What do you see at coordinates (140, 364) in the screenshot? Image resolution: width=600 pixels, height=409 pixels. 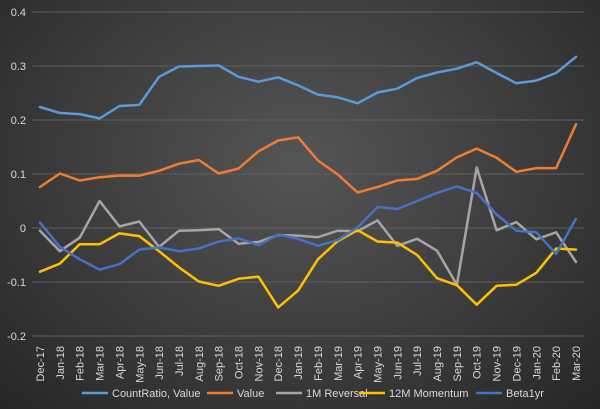 I see `x-tick-label: May-18` at bounding box center [140, 364].